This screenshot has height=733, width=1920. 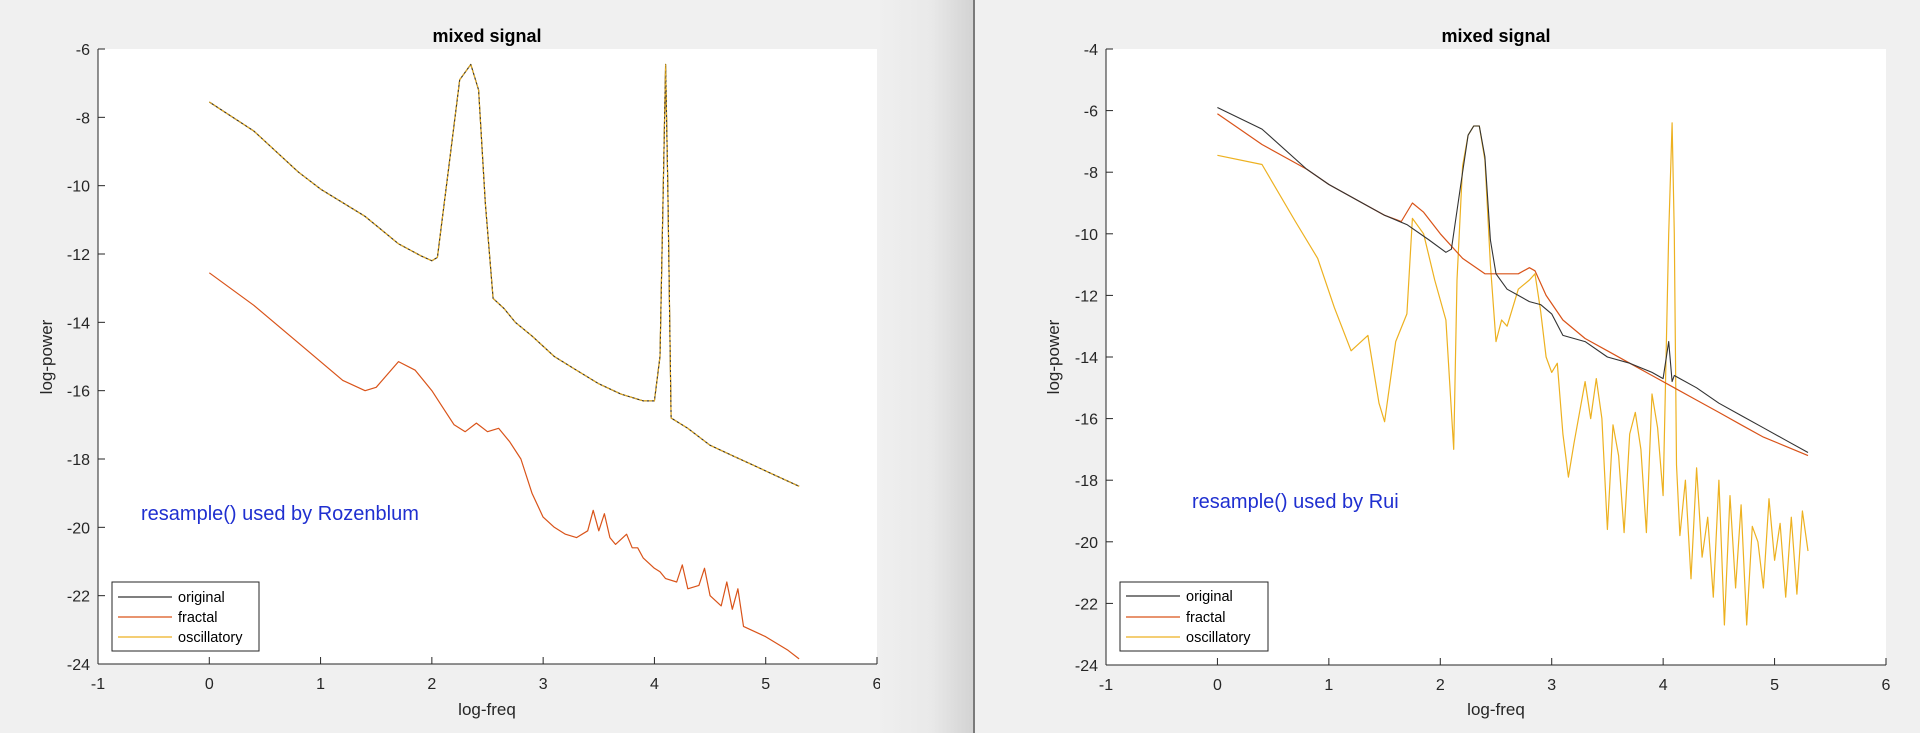 I want to click on series-line-original, so click(x=1513, y=280).